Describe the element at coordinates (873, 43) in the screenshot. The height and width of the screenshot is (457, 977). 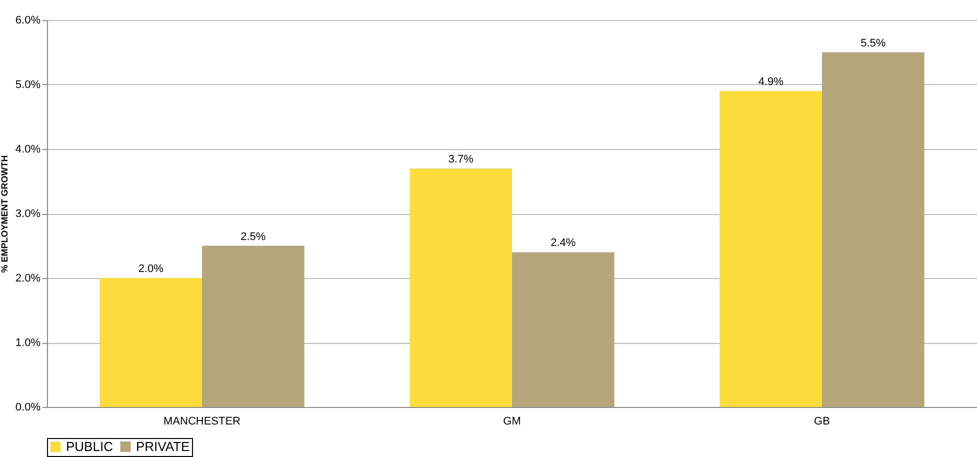
I see `data-label: 5.5%` at that location.